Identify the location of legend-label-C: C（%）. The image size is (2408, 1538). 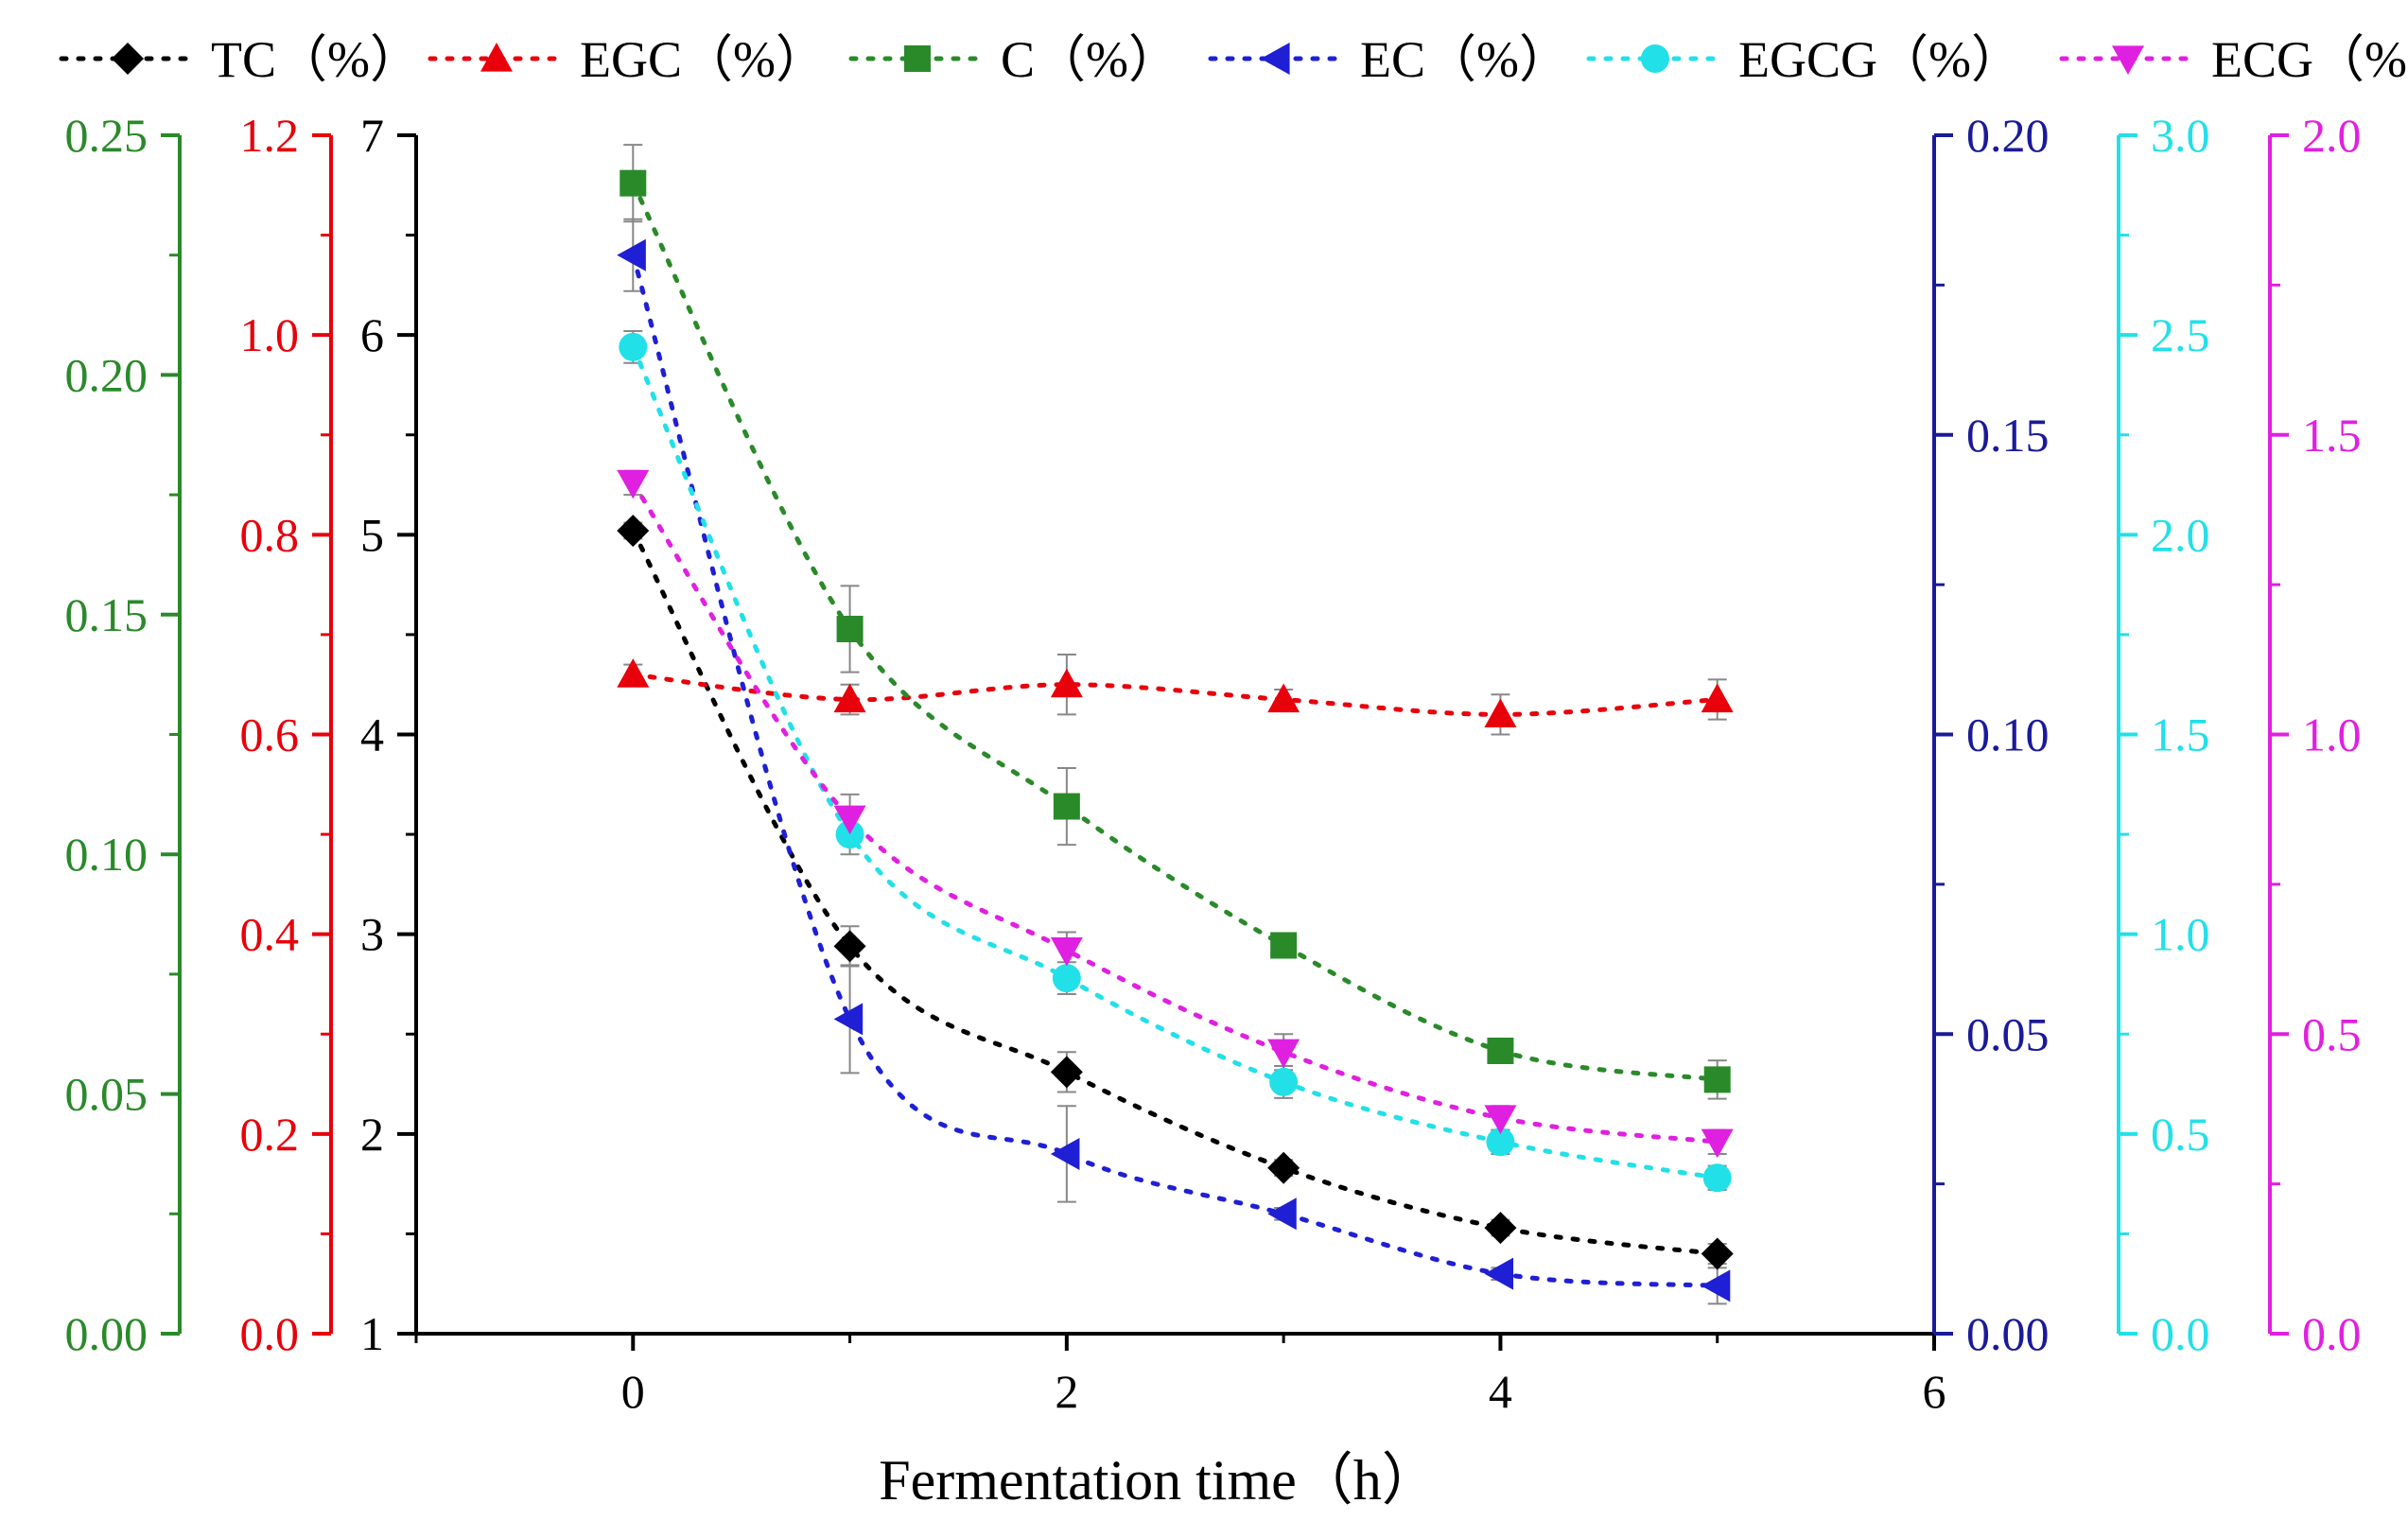
(1090, 59).